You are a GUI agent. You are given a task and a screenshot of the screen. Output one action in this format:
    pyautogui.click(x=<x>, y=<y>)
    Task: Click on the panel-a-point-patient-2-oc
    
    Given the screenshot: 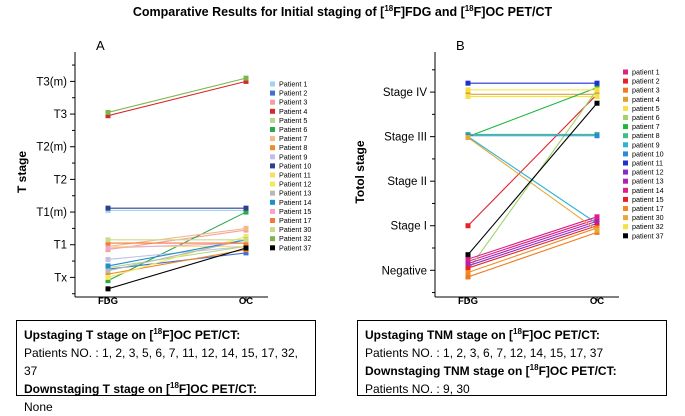 What is the action you would take?
    pyautogui.click(x=246, y=253)
    